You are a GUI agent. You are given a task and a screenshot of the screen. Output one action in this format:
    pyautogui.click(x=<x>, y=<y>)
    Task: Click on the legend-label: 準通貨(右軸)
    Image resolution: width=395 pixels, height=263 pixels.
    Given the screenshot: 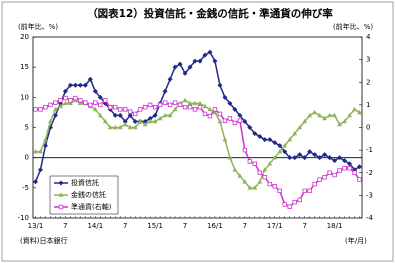 What is the action you would take?
    pyautogui.click(x=91, y=206)
    